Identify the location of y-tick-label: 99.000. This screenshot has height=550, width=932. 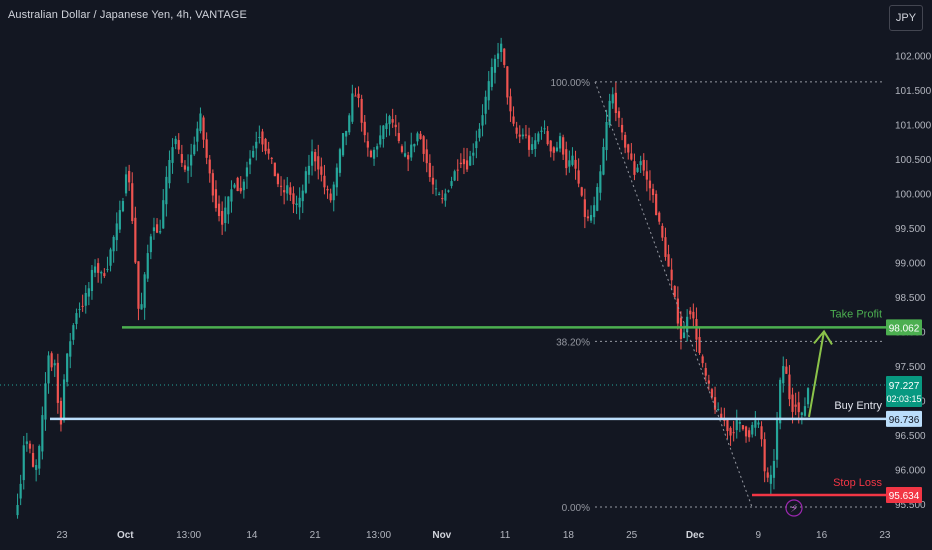
(910, 264).